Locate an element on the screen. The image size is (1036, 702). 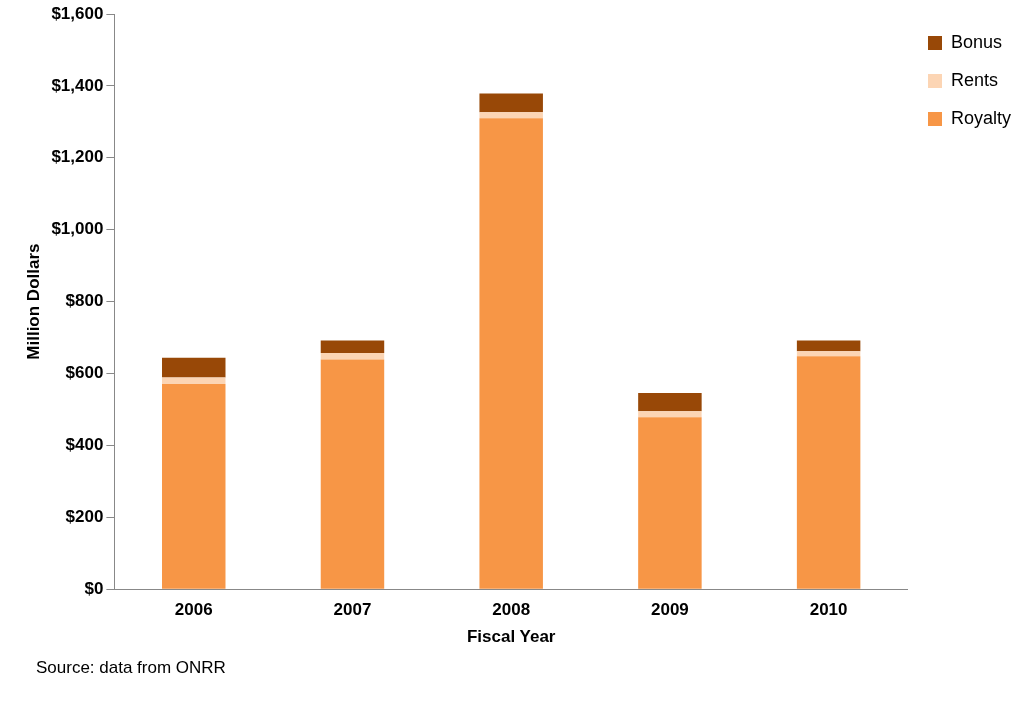
y-axis-title: Million Dollars is located at coordinates (33, 301).